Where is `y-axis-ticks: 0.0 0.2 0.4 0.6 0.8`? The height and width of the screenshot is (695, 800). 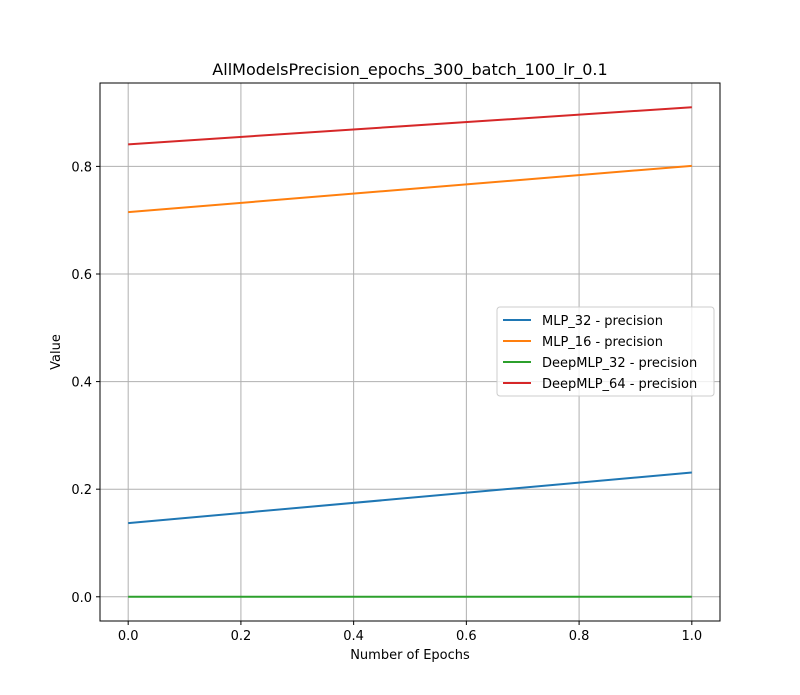
y-axis-ticks: 0.0 0.2 0.4 0.6 0.8 is located at coordinates (85, 383).